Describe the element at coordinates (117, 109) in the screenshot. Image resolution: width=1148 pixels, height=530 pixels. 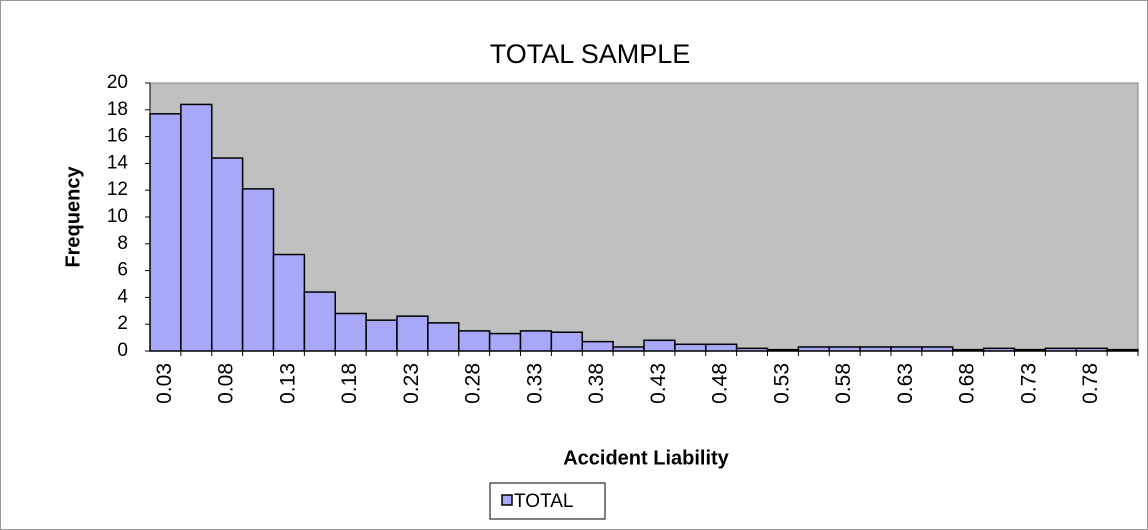
I see `y-tick-label: 18` at that location.